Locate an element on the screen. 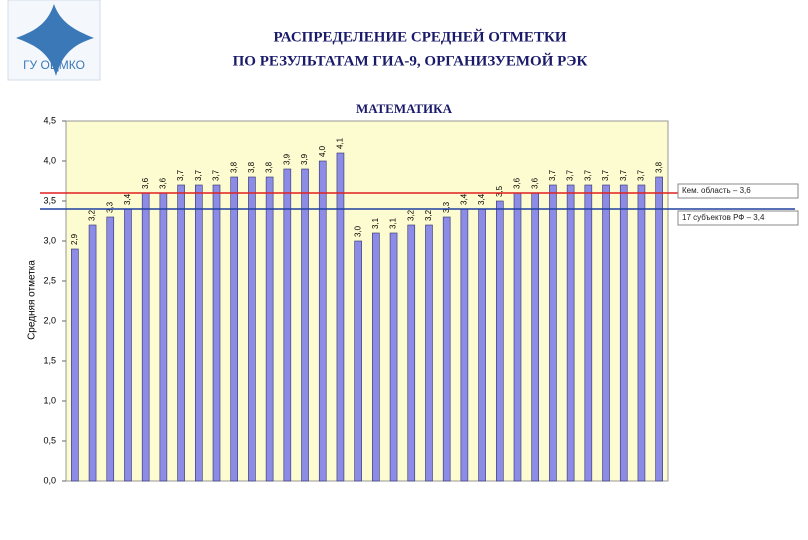 The image size is (808, 540). chart-title: МАТЕМАТИКА is located at coordinates (404, 108).